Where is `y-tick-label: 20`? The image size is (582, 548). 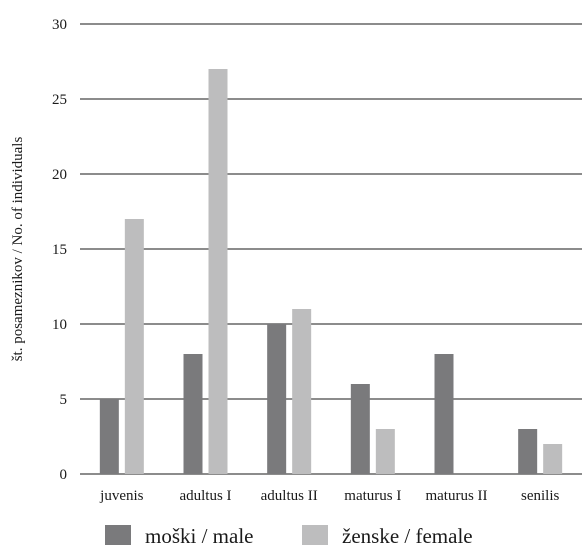 y-tick-label: 20 is located at coordinates (59, 175).